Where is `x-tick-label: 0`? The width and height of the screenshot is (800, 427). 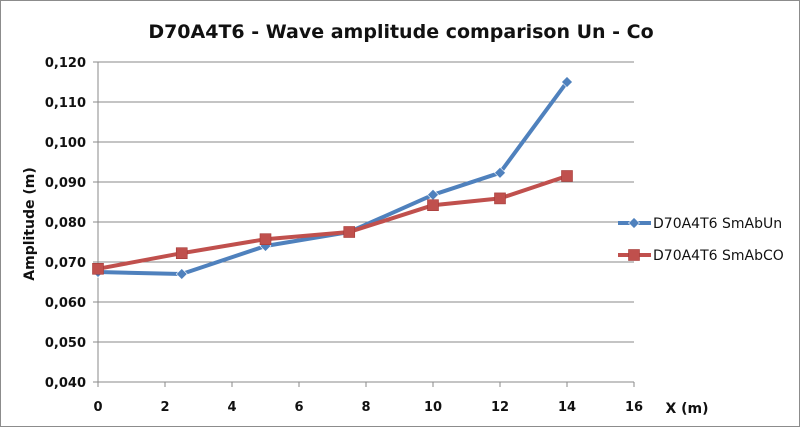
x-tick-label: 0 is located at coordinates (97, 407).